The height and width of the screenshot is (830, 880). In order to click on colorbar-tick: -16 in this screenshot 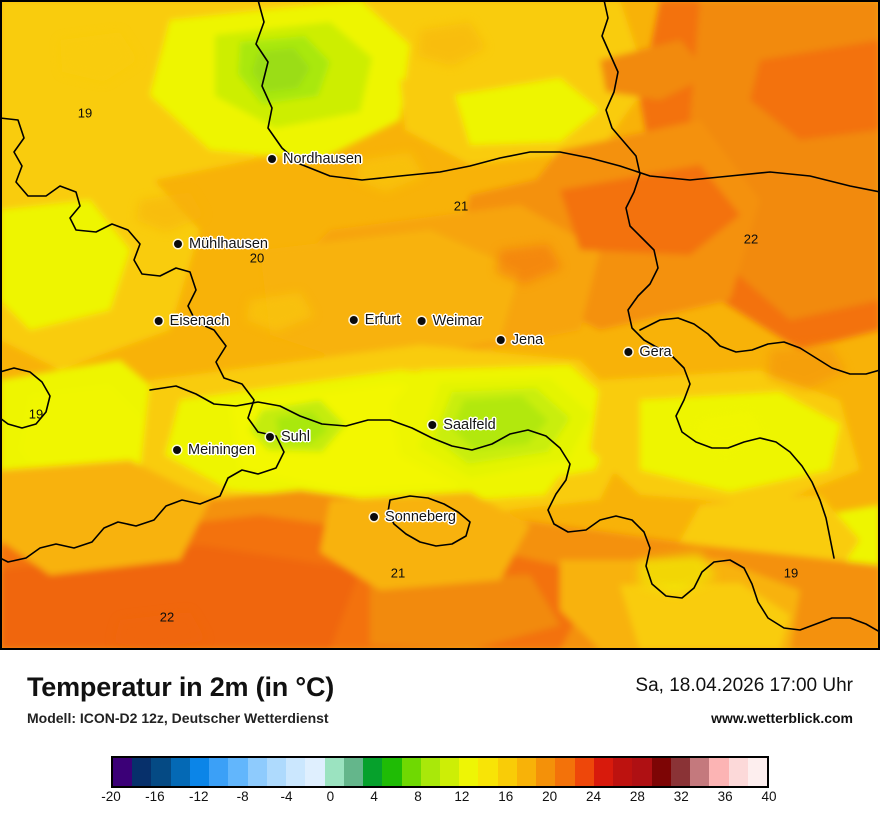, I will do `click(155, 796)`.